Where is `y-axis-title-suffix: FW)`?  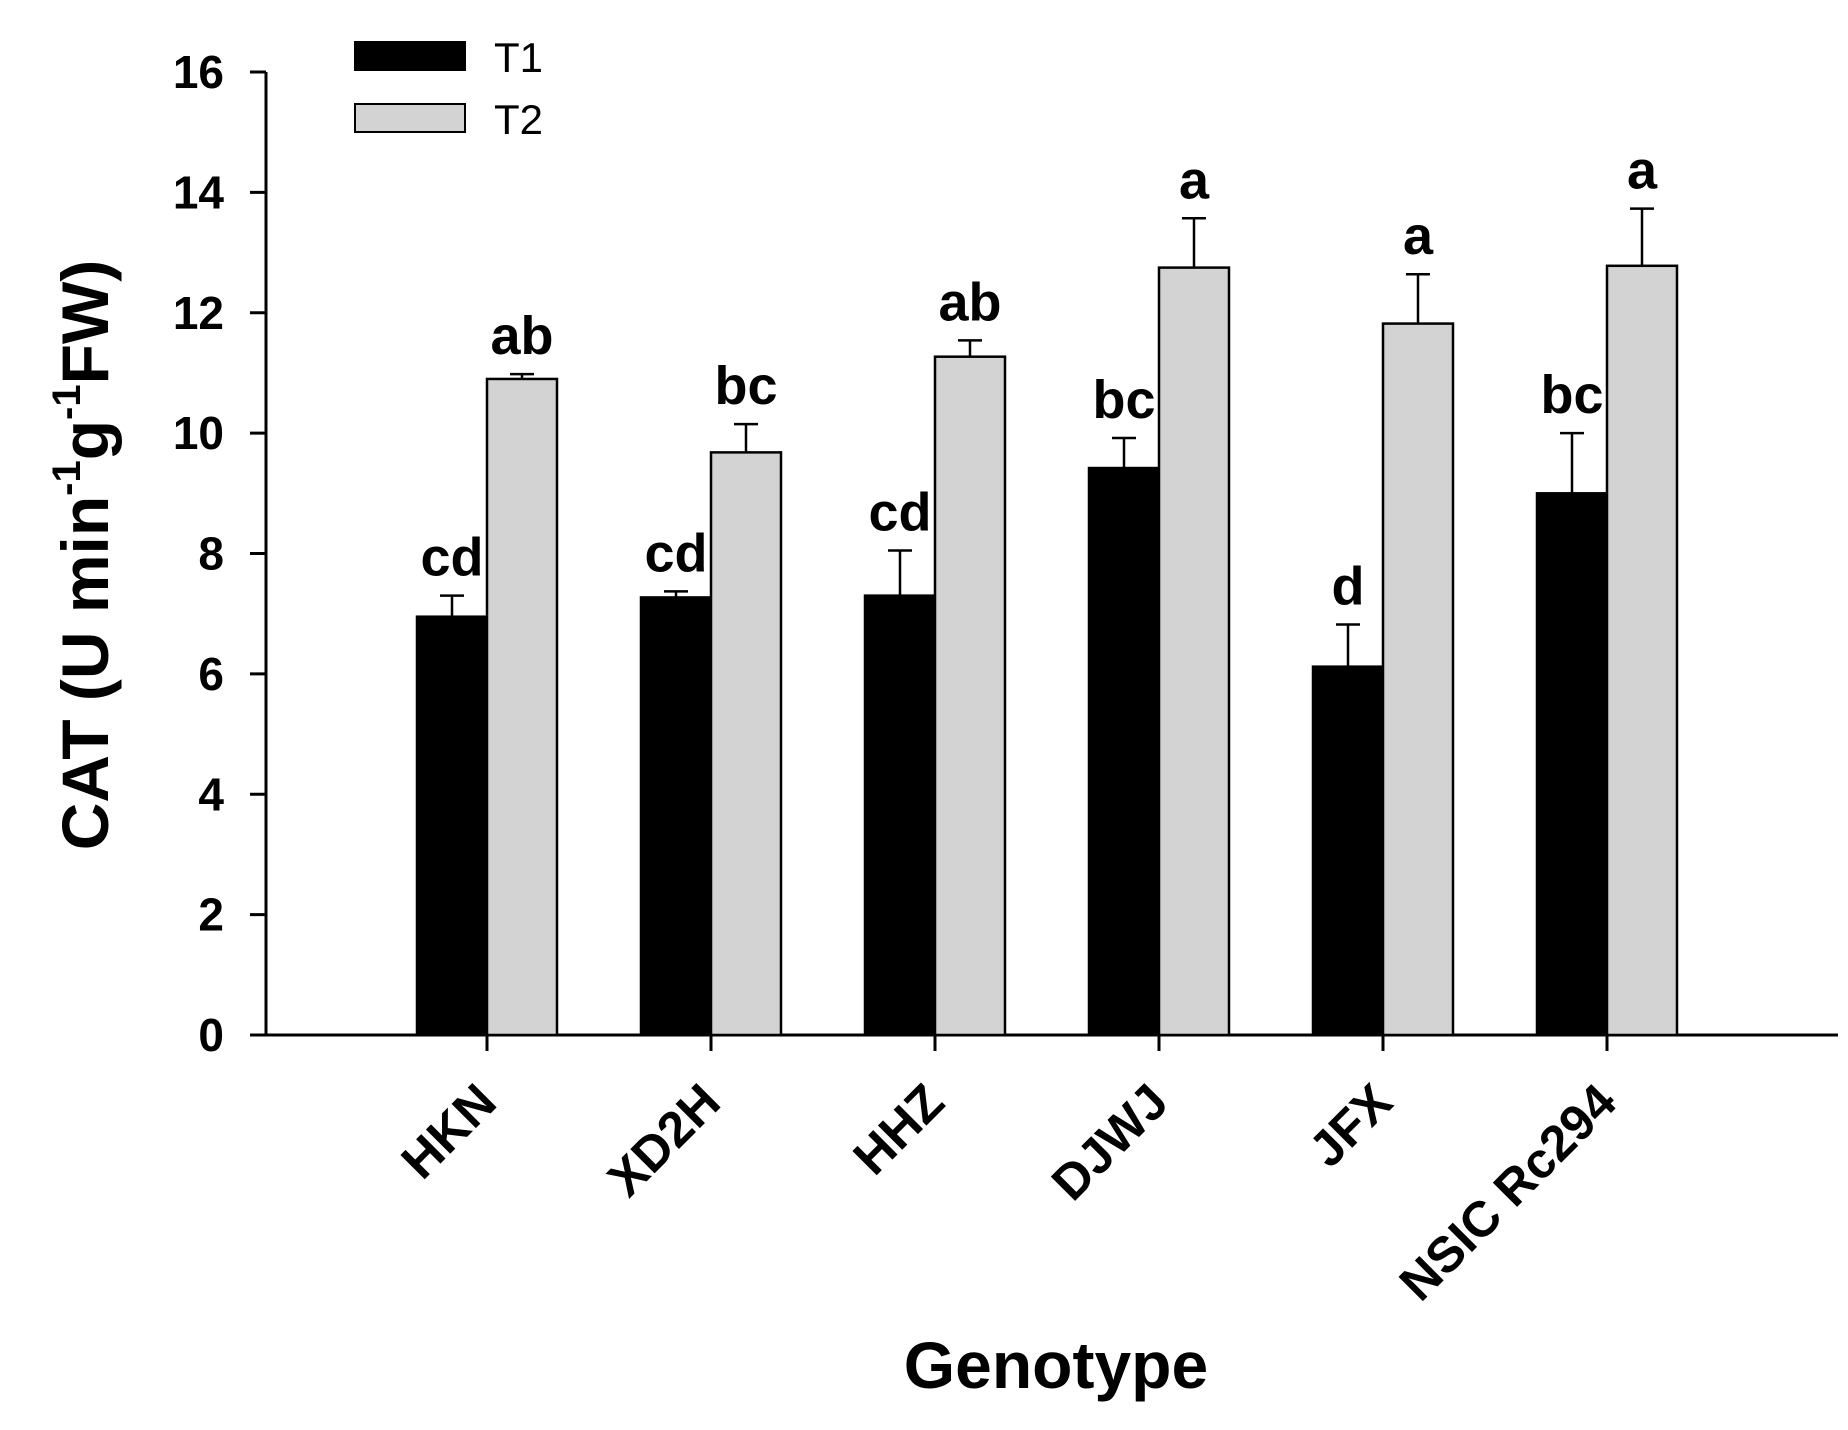 y-axis-title-suffix: FW) is located at coordinates (85, 322).